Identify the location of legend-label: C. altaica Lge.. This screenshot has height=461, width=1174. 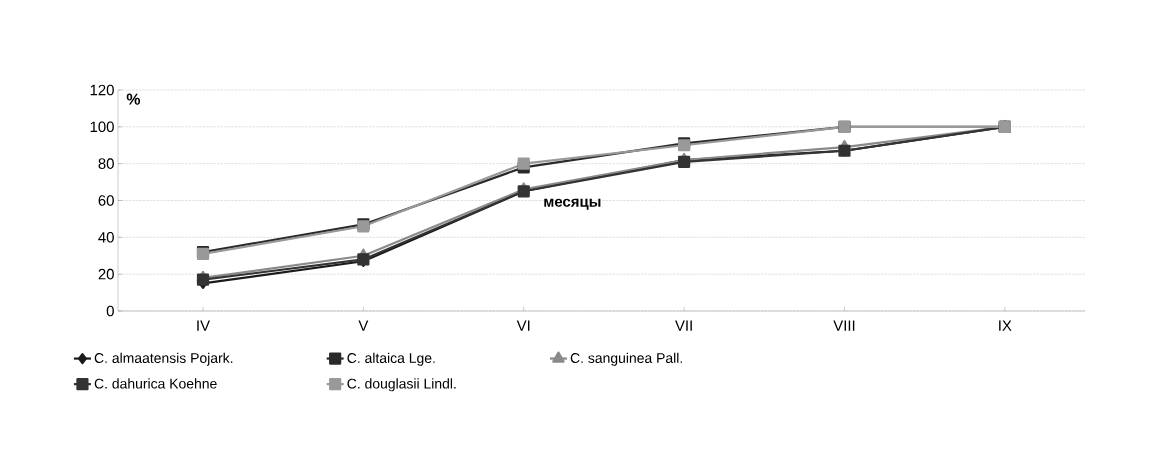
(391, 359).